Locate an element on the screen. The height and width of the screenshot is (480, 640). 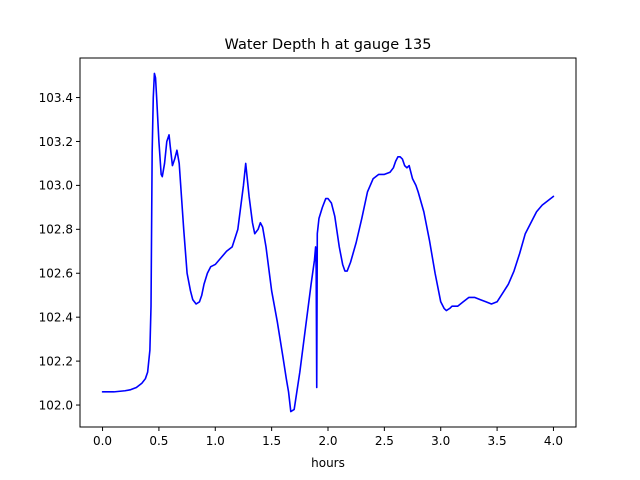
x-tick-label: 3.0 is located at coordinates (440, 441).